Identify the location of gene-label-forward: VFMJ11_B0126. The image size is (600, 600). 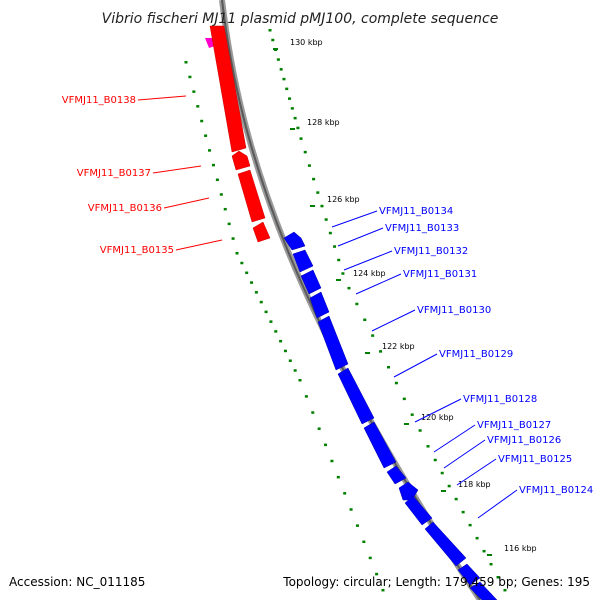
(524, 440).